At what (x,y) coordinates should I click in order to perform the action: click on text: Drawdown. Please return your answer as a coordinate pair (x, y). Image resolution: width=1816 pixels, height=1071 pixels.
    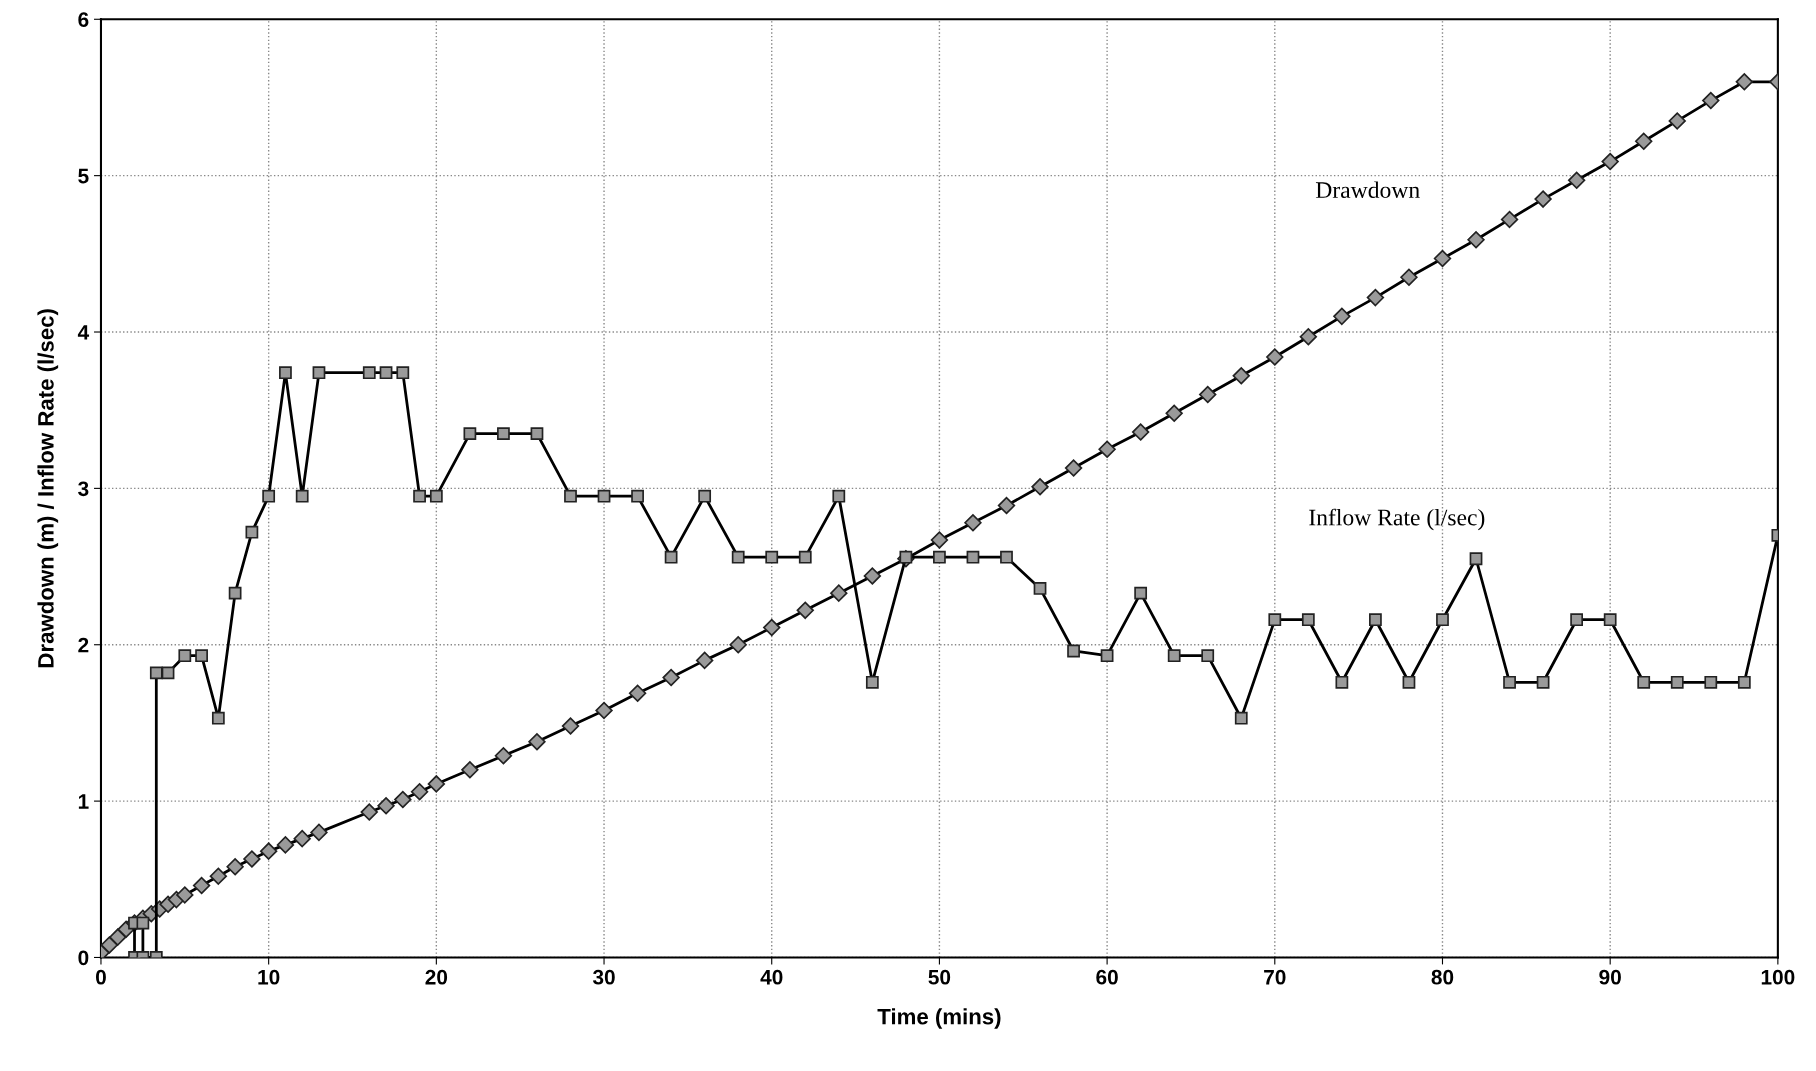
    Looking at the image, I should click on (1367, 190).